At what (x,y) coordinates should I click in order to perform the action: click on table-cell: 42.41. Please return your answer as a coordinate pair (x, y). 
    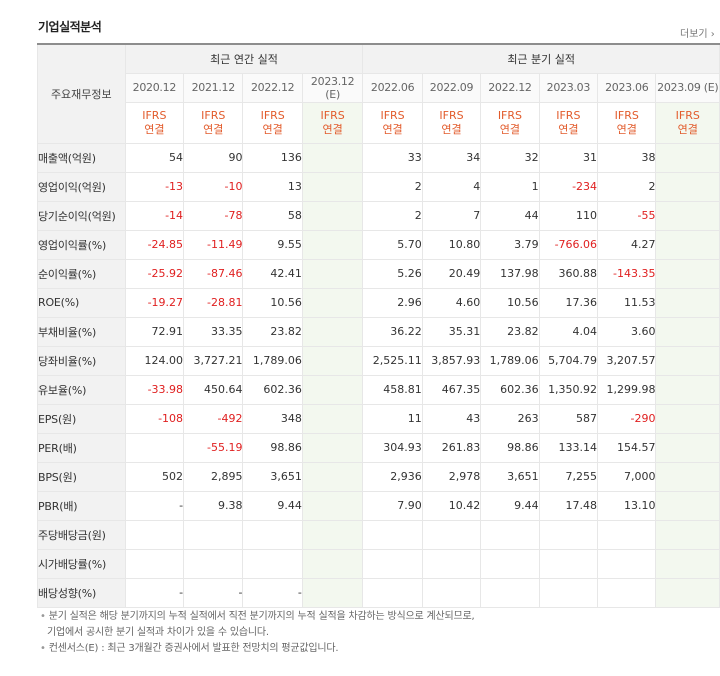
    Looking at the image, I should click on (272, 273).